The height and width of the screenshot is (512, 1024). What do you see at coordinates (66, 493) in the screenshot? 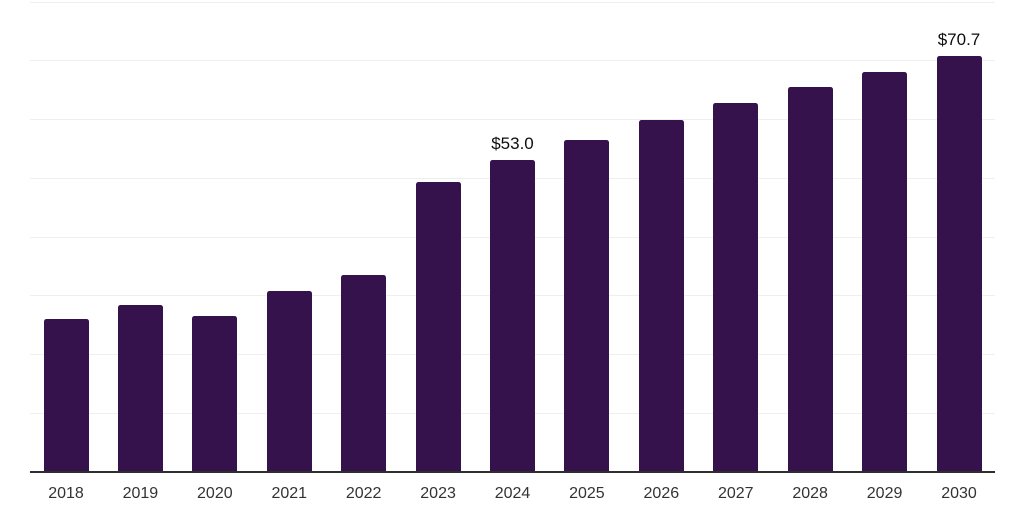
I see `x-tick-label-2018: 2018` at bounding box center [66, 493].